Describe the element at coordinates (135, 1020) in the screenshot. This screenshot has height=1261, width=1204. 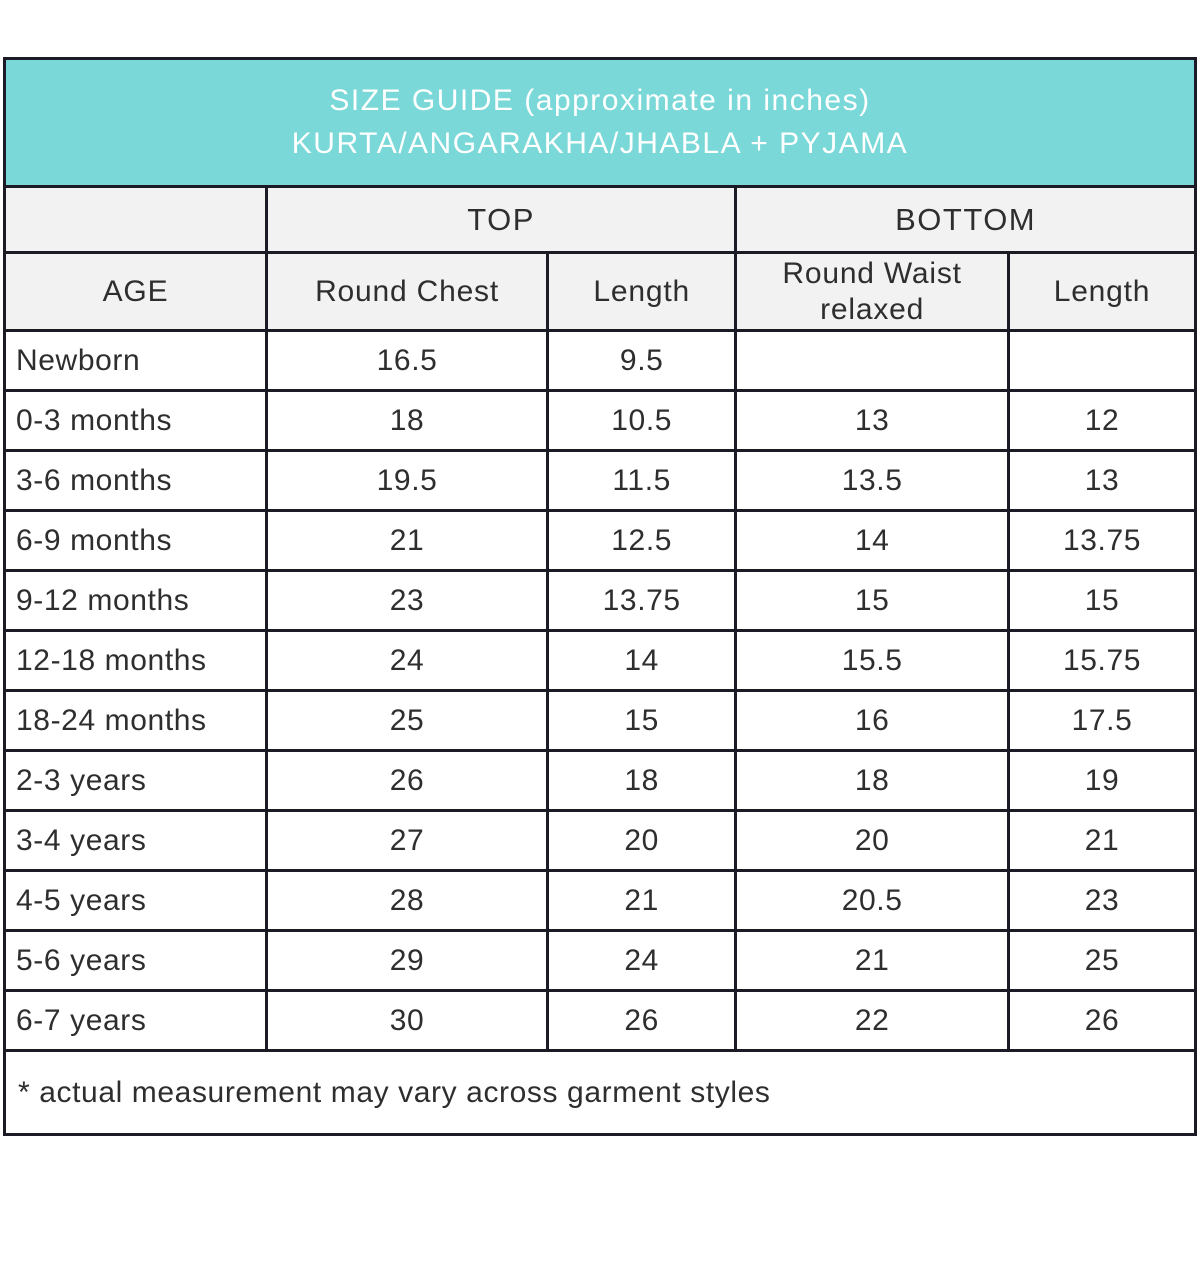
I see `age-cell: 6-7 years` at that location.